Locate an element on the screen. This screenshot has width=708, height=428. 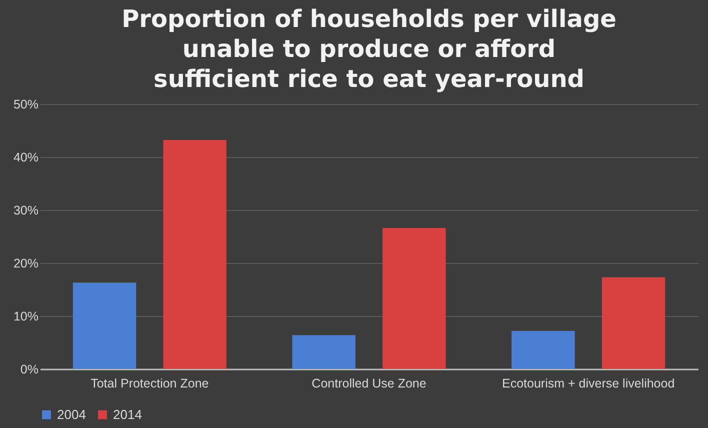
y-tick-label: 40% is located at coordinates (25, 157).